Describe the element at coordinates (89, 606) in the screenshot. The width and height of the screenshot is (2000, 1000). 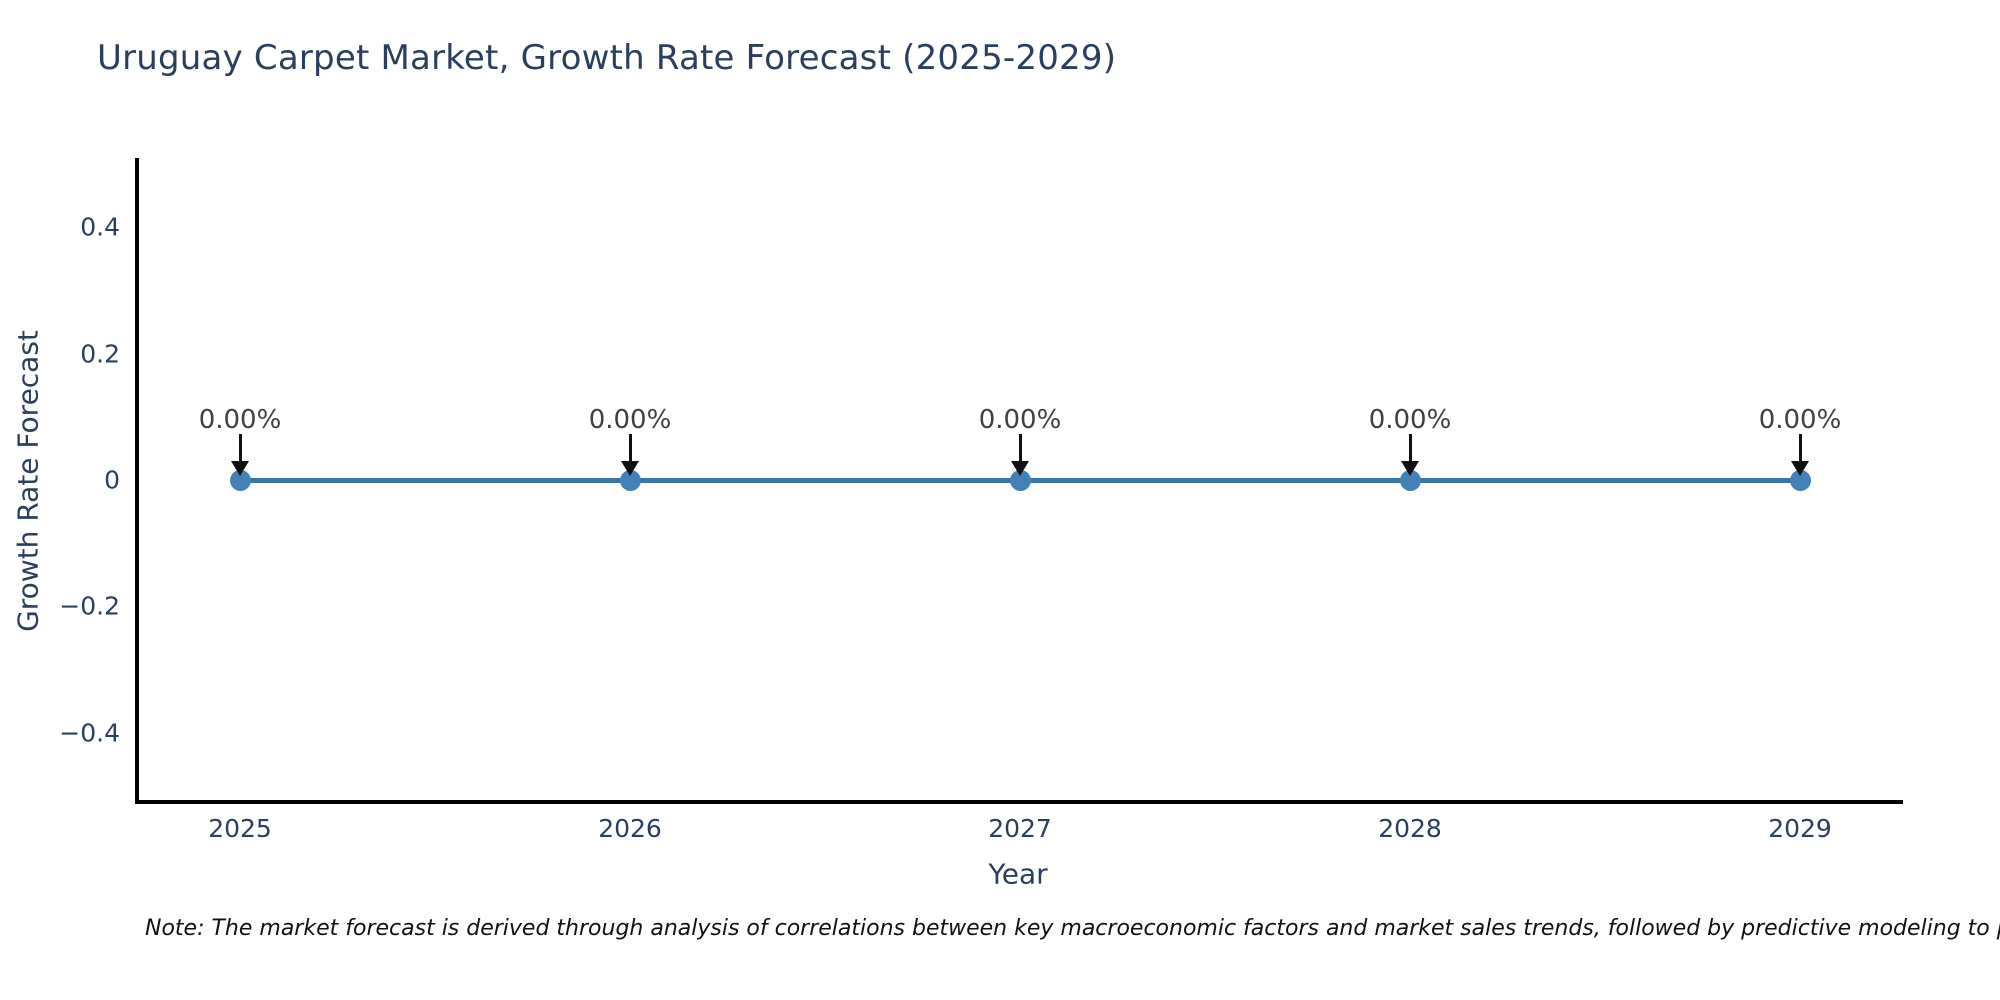
I see `y-tick-label: −0.2` at that location.